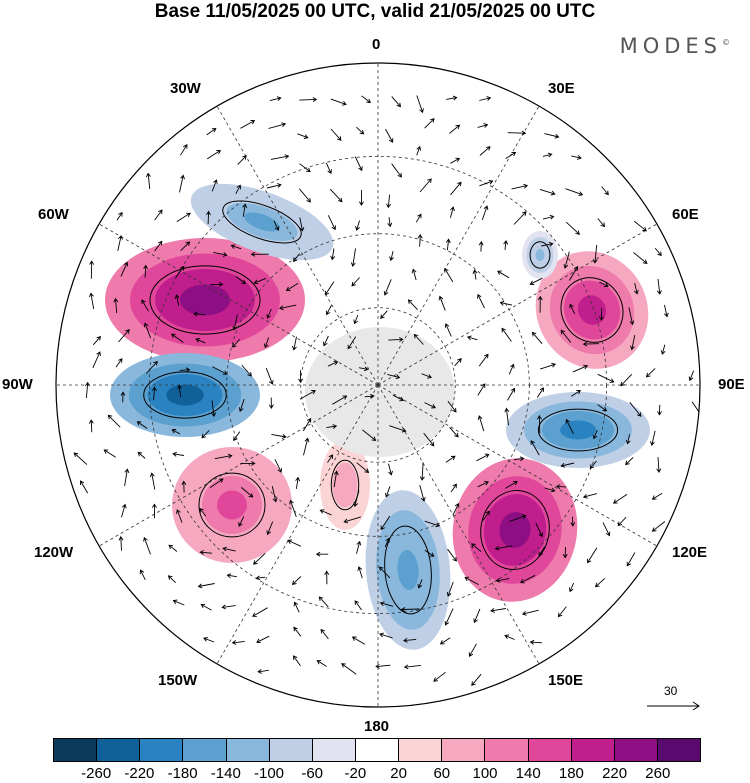 Image resolution: width=750 pixels, height=783 pixels. I want to click on colorbar-tick-label: 260, so click(658, 773).